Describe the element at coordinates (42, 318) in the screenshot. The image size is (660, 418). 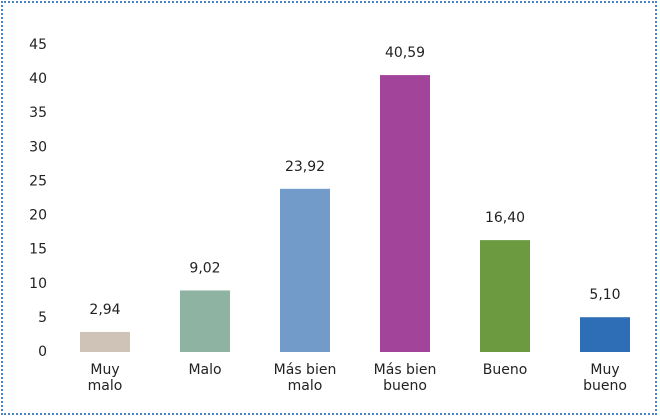
I see `y-tick-label: 5` at that location.